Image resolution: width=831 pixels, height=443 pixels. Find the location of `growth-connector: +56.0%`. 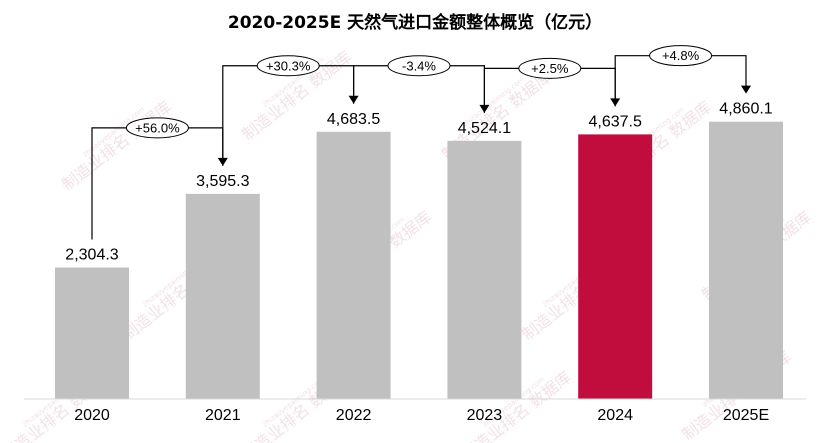

growth-connector: +56.0% is located at coordinates (159, 178).